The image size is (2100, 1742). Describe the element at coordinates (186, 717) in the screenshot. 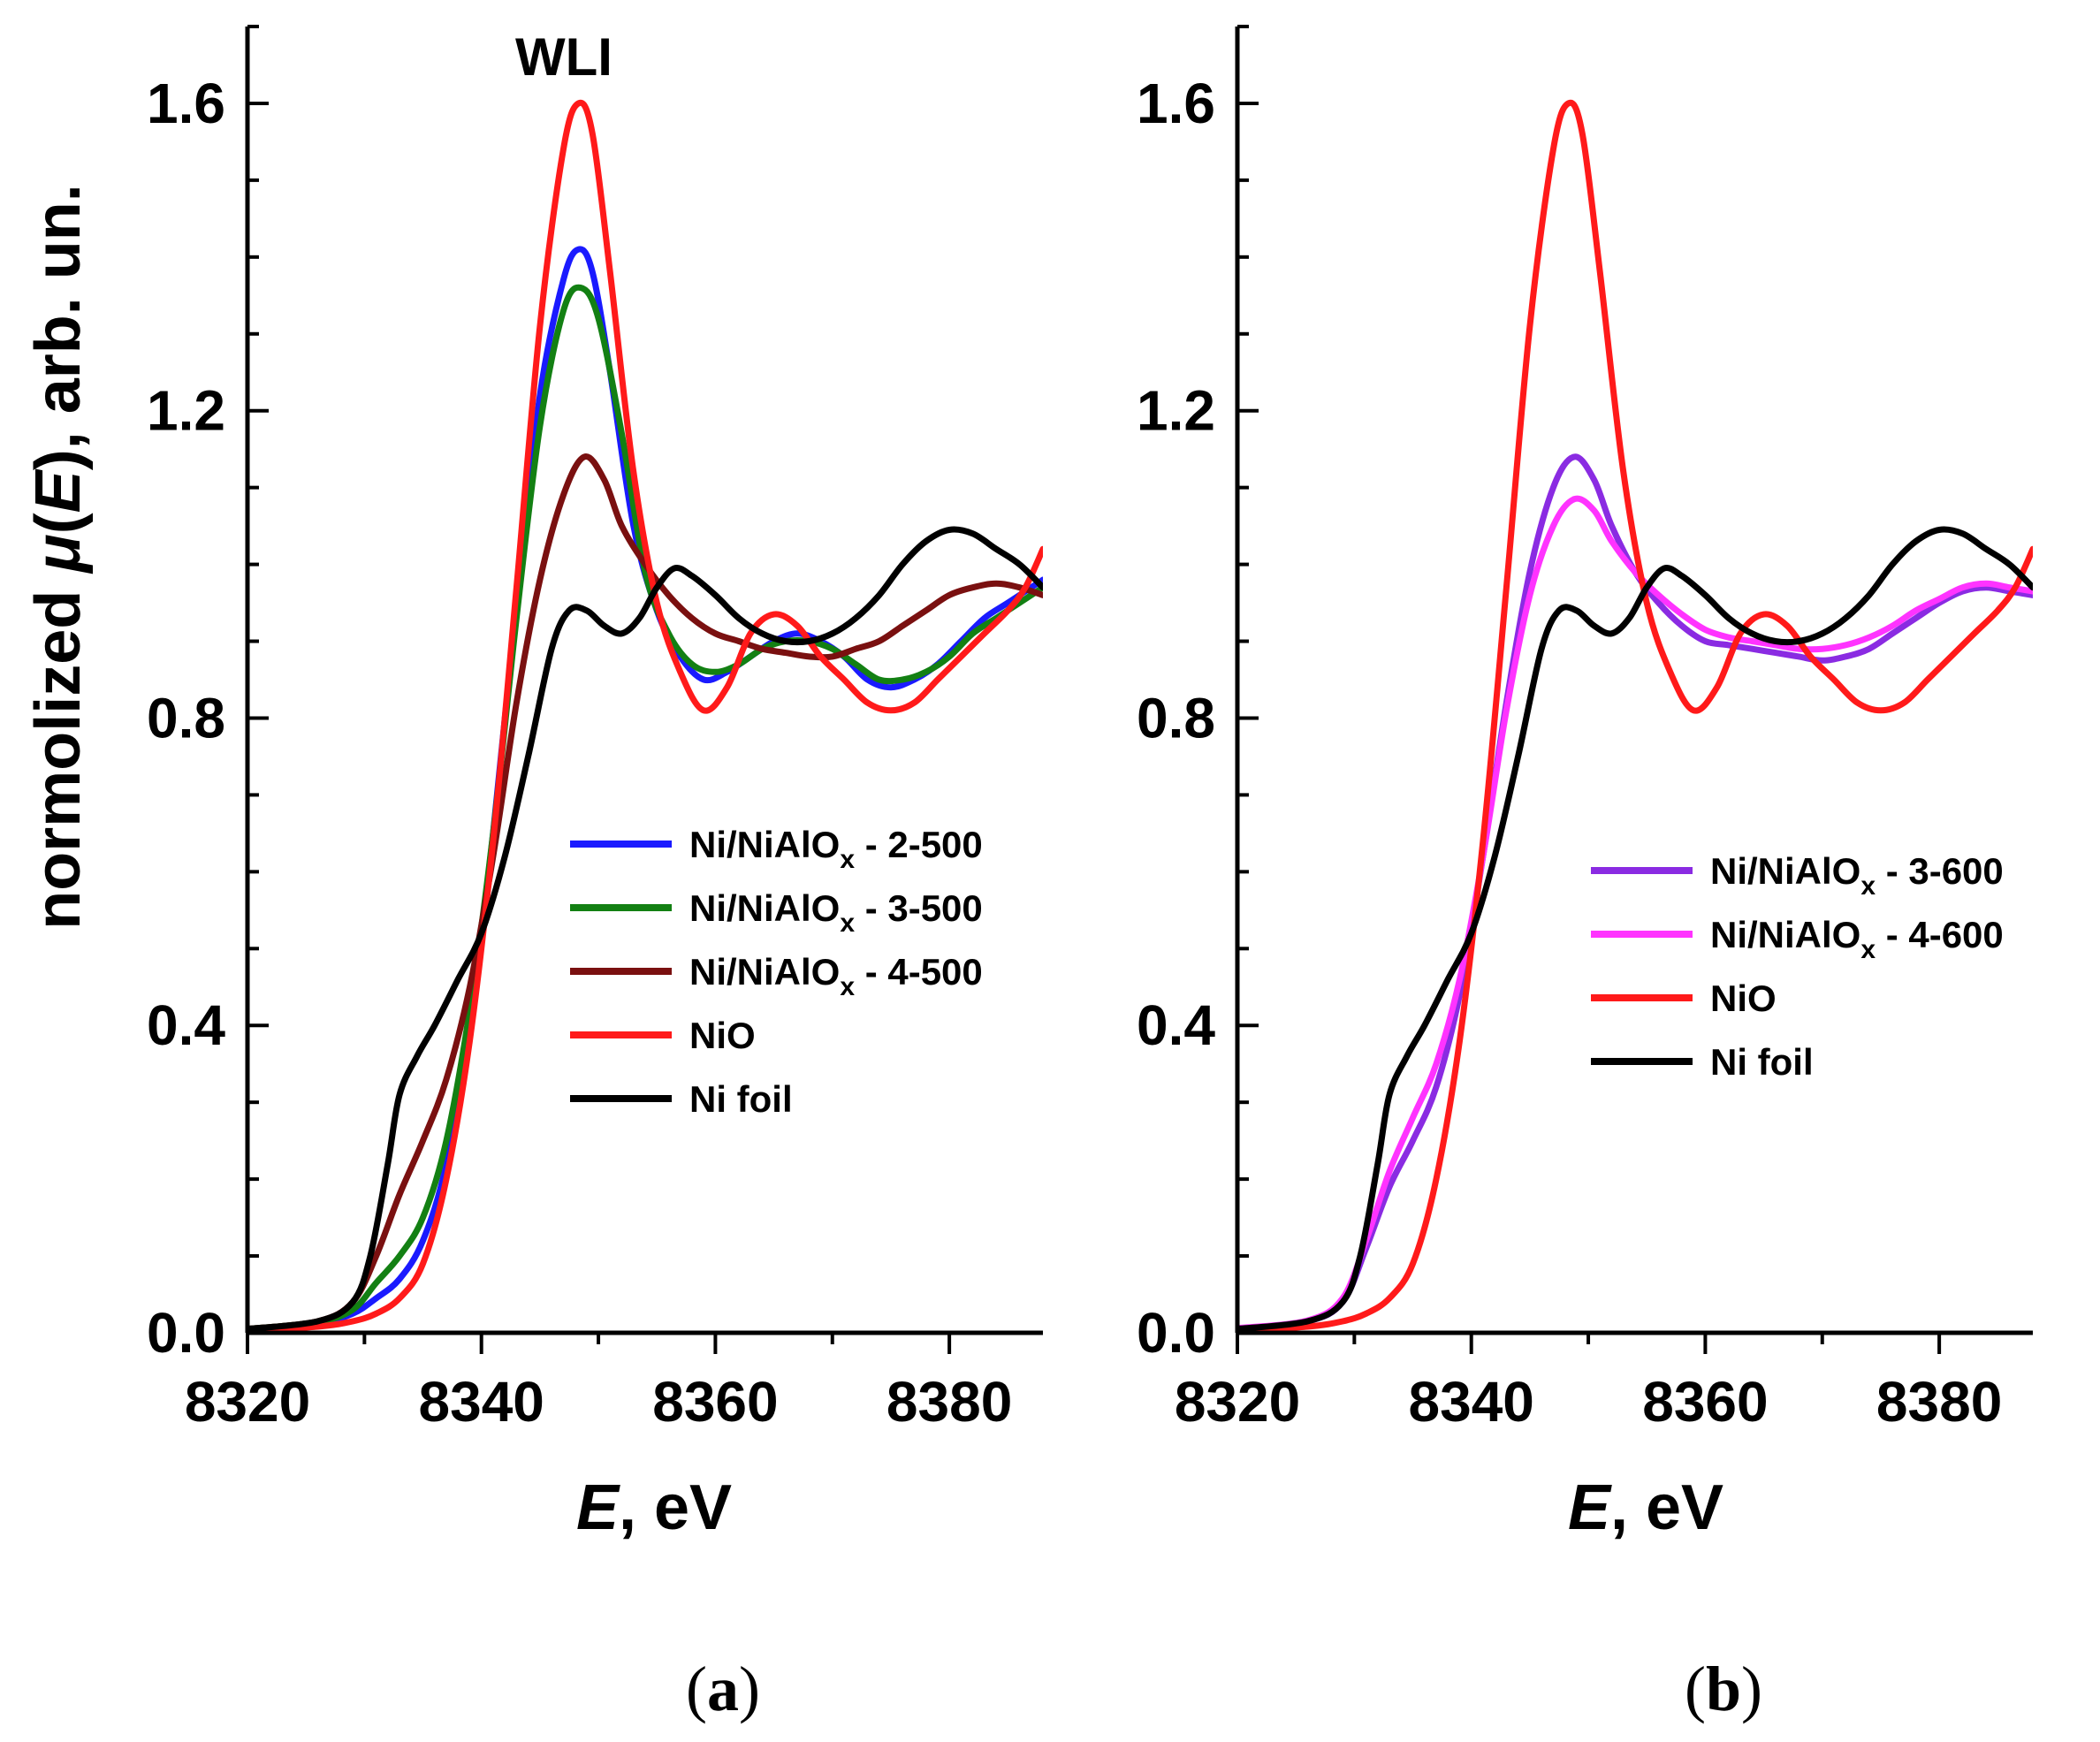

I see `panel-a-y-tick-label: 0.8` at that location.